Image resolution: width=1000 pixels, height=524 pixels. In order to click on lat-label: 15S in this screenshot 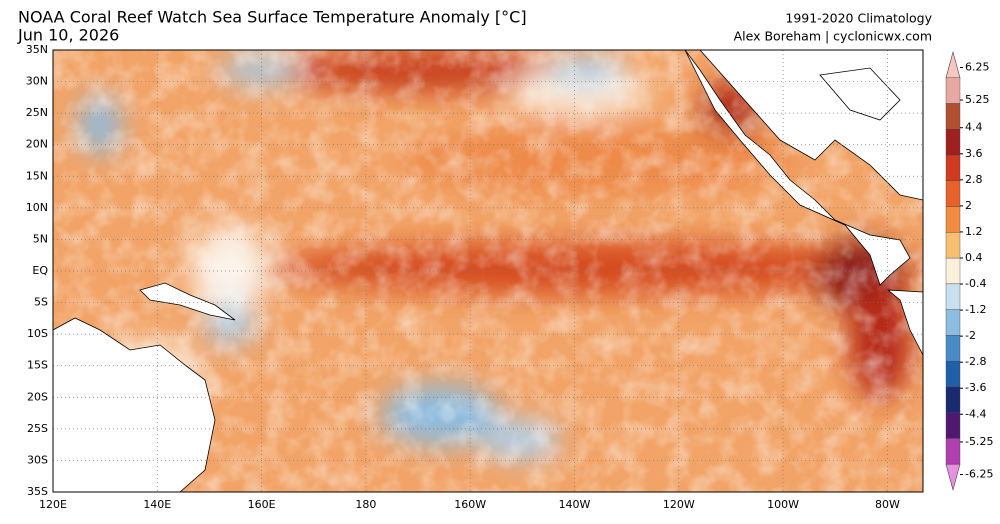, I will do `click(37, 365)`.